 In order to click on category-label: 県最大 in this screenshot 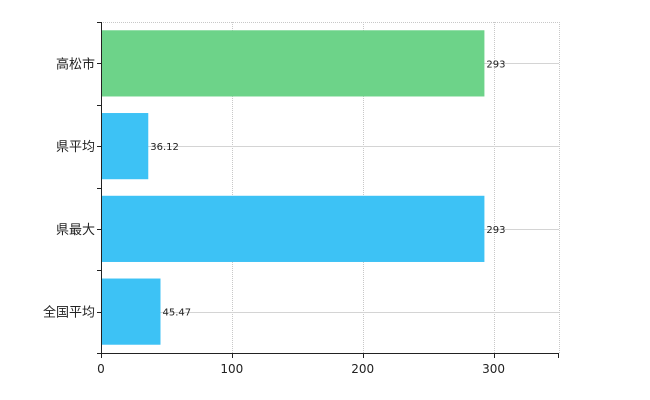, I will do `click(75, 230)`.